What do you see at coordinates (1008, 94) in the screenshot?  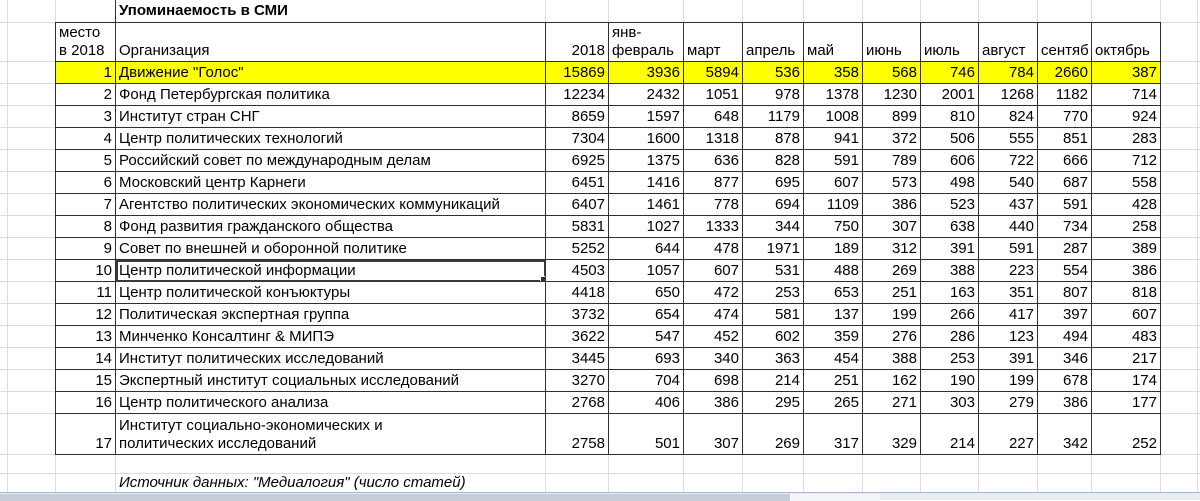 I see `value-cell: 1268` at bounding box center [1008, 94].